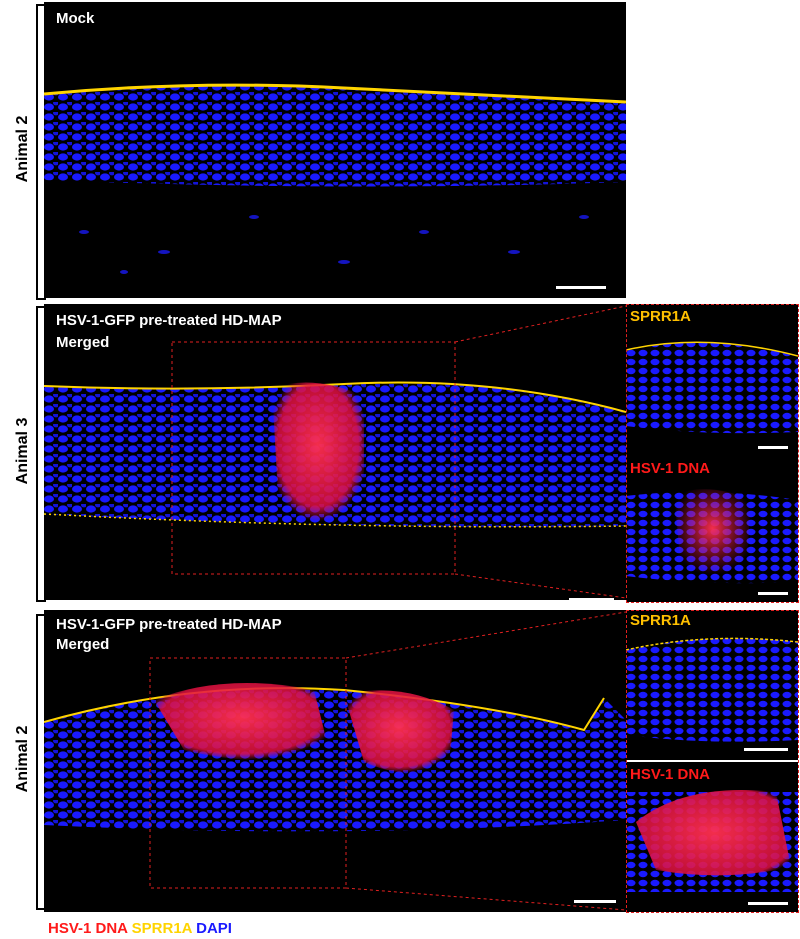 The image size is (800, 939). Describe the element at coordinates (75, 18) in the screenshot. I see `mock-title: Mock` at that location.